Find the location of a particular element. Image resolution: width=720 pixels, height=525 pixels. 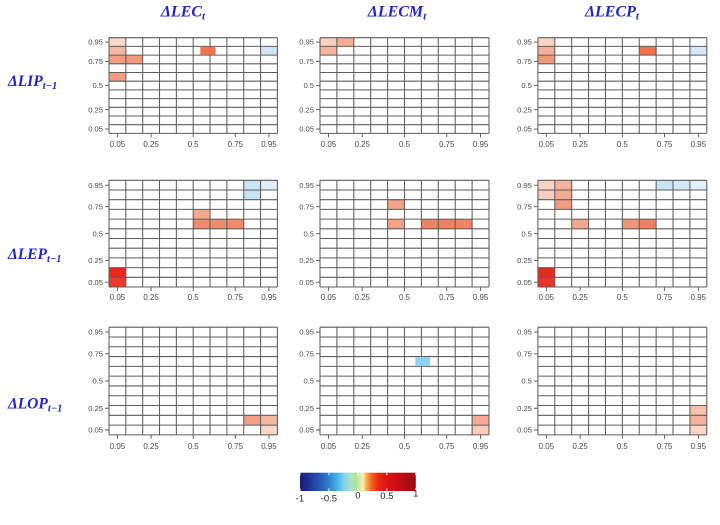

svg-text: 0 is located at coordinates (357, 496).